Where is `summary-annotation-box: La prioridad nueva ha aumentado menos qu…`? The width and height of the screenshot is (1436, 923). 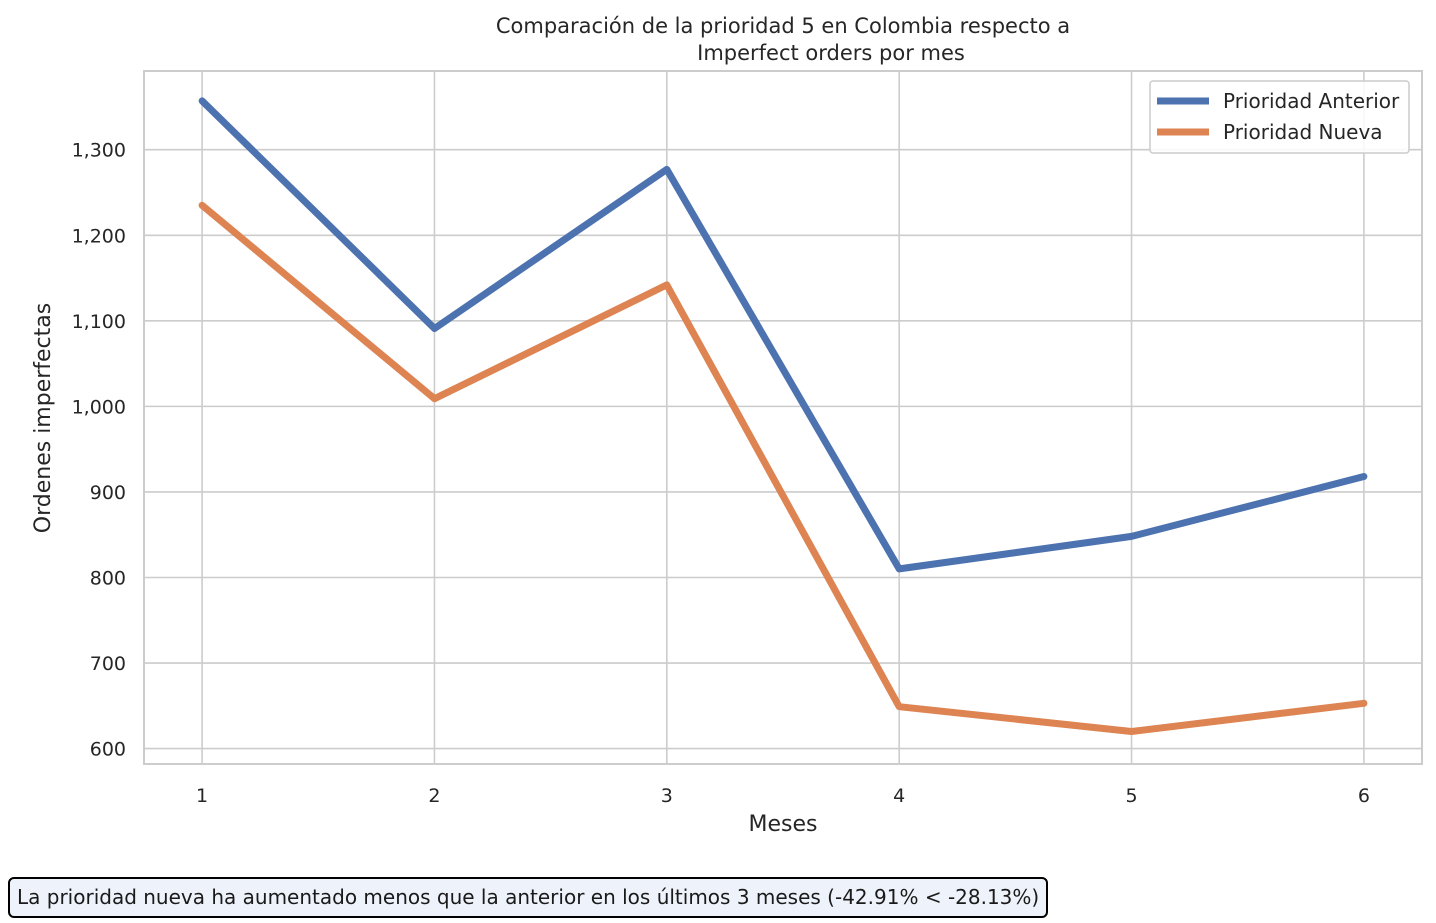
summary-annotation-box: La prioridad nueva ha aumentado menos qu… is located at coordinates (528, 897).